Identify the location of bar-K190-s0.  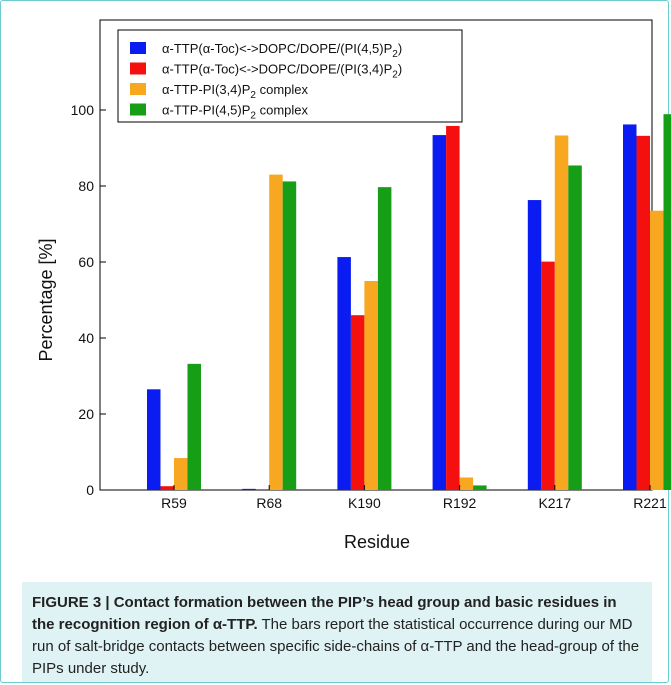
(344, 373).